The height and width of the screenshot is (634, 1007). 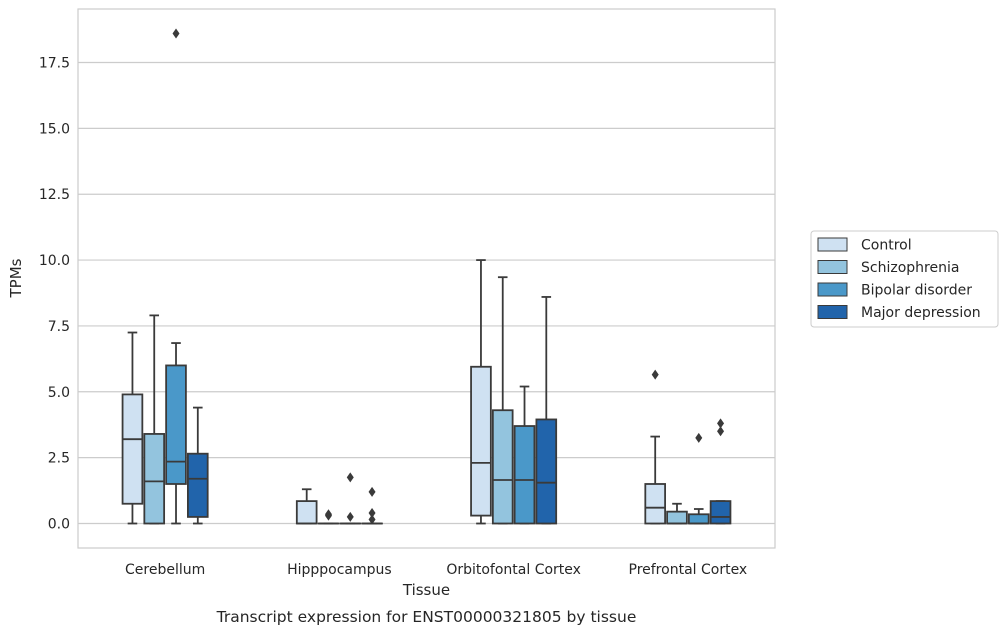 What do you see at coordinates (54, 195) in the screenshot?
I see `y-tick-label: 12.5` at bounding box center [54, 195].